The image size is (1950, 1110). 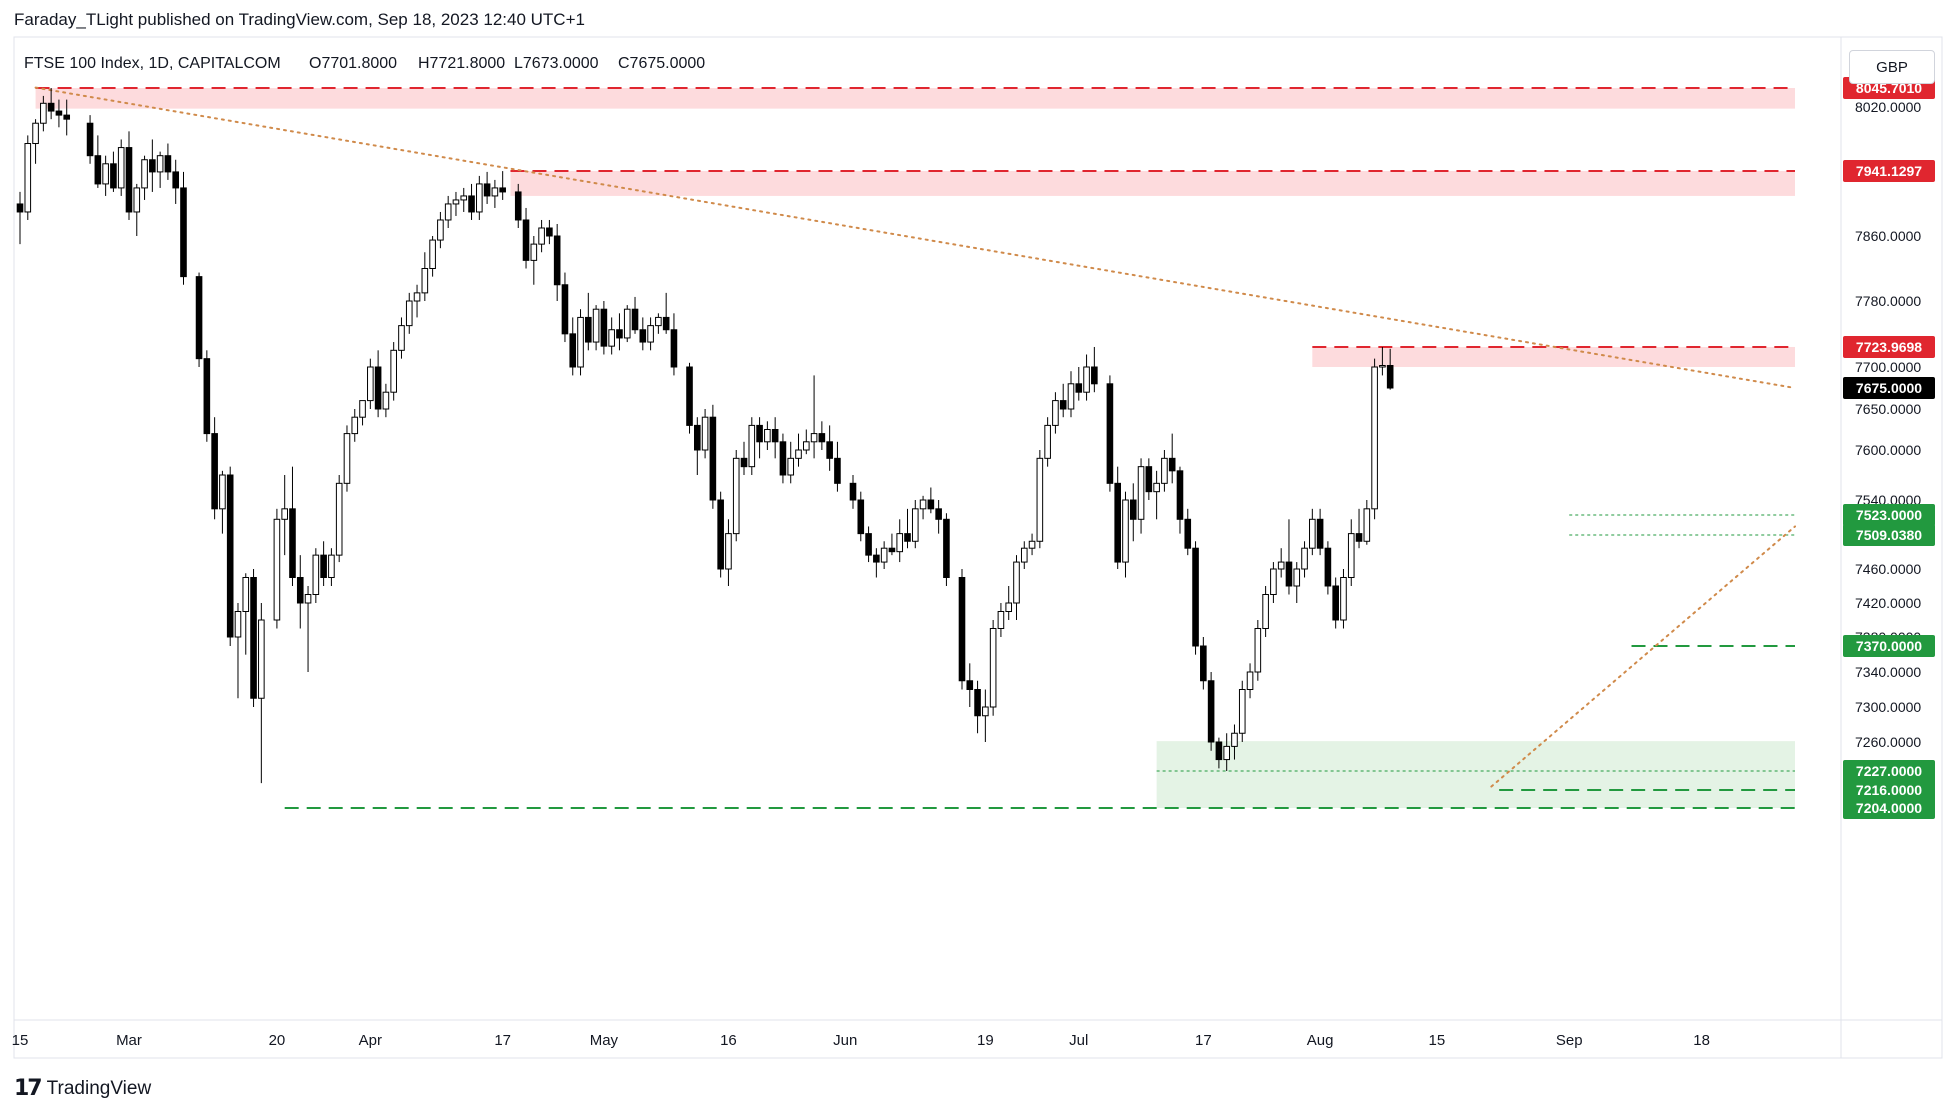 What do you see at coordinates (1569, 1040) in the screenshot?
I see `x-tick-label: Sep` at bounding box center [1569, 1040].